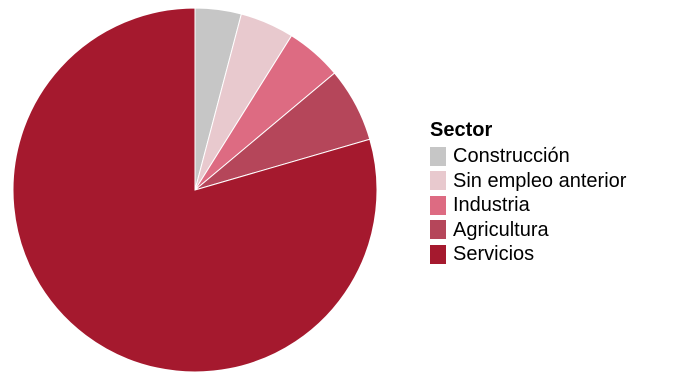  I want to click on legend-label: Industria, so click(491, 205).